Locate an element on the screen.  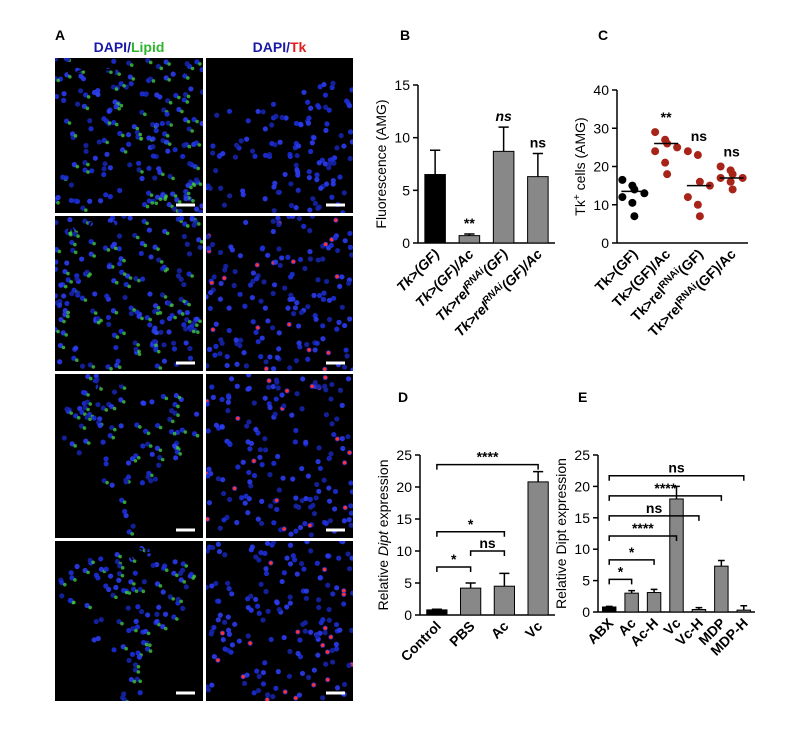
significance-label: ns is located at coordinates (676, 468).